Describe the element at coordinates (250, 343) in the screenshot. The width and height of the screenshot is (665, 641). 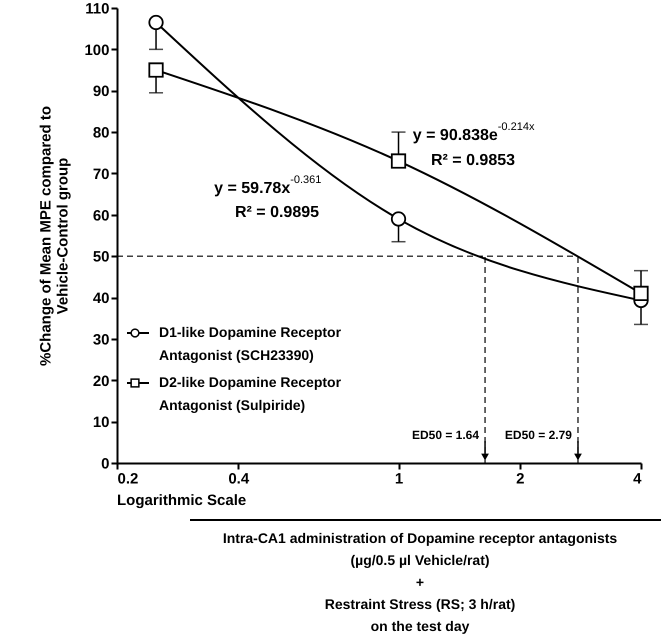
I see `legend-label: D1-like Dopamine Receptor Antagonist (SCH23390)` at that location.